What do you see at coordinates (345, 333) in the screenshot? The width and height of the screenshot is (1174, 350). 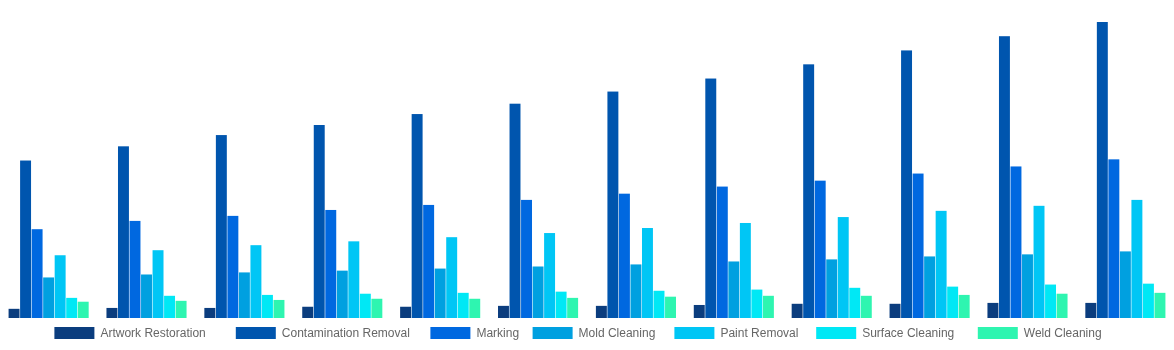 I see `legend-label: Contamination Removal` at bounding box center [345, 333].